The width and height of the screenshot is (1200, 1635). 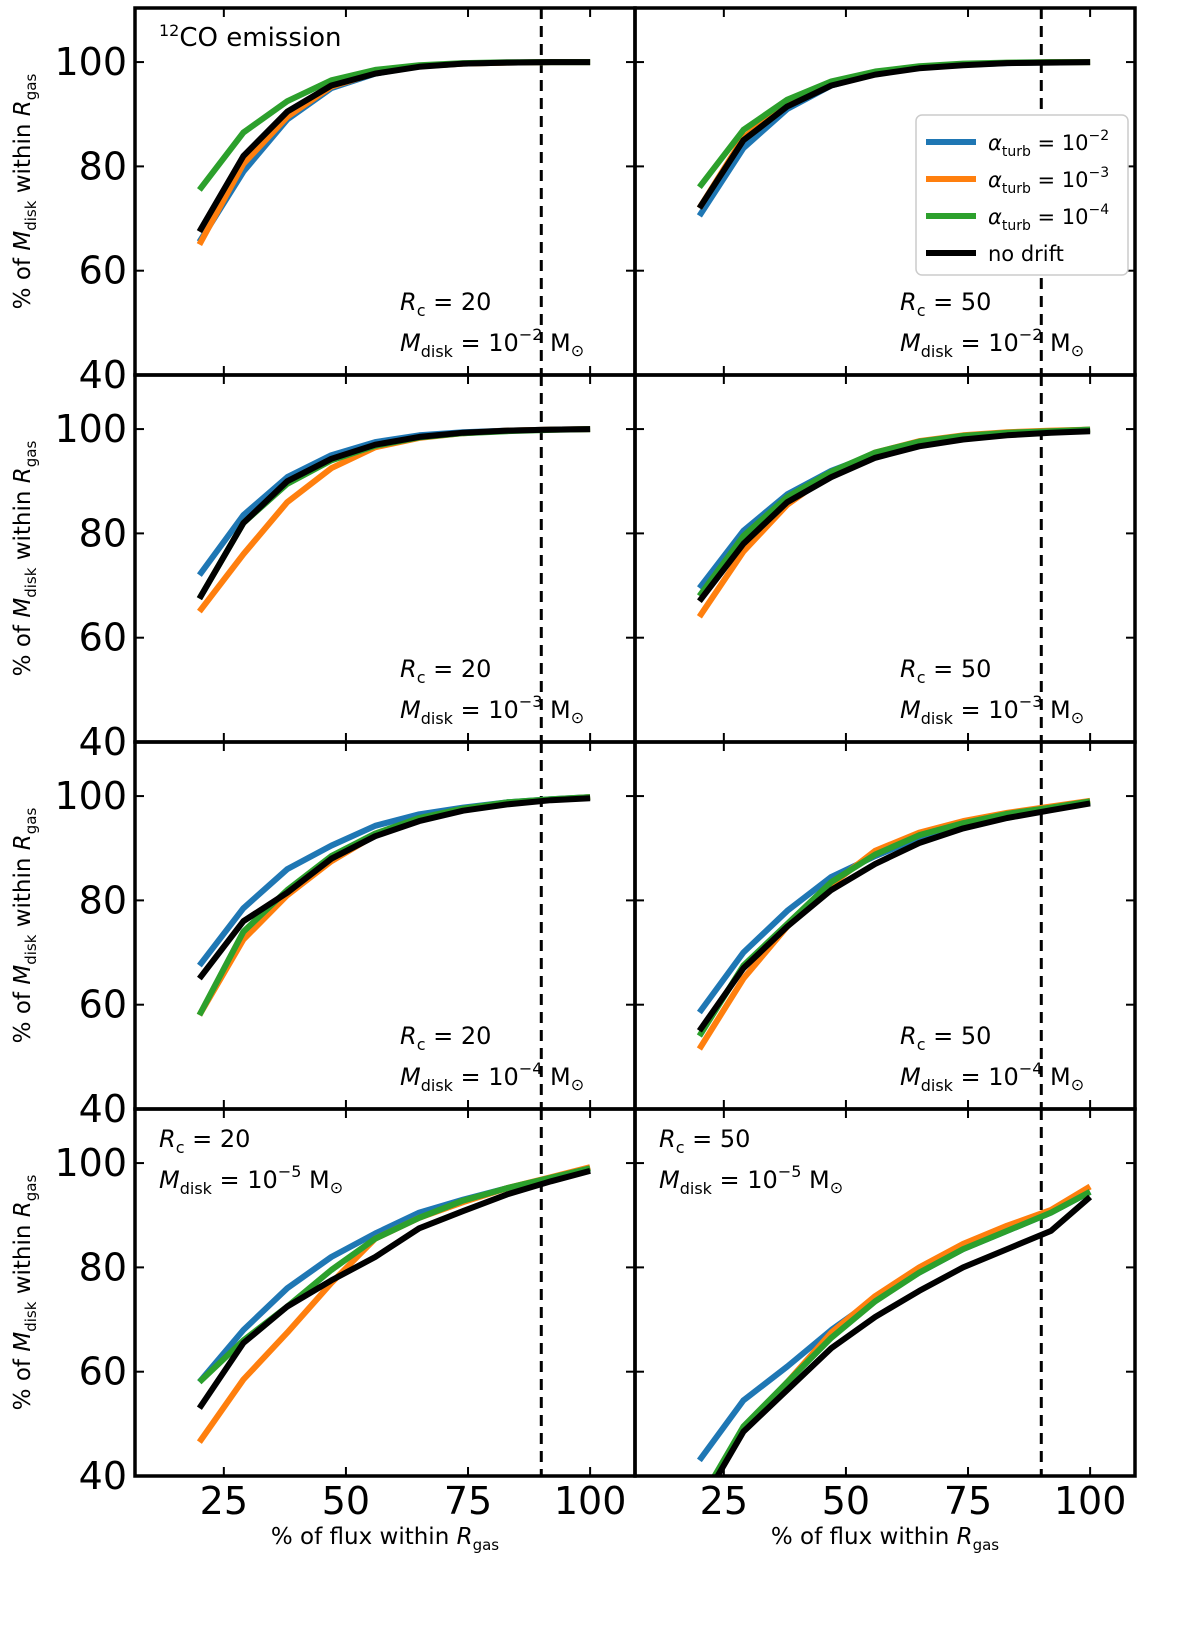 What do you see at coordinates (23, 842) in the screenshot?
I see `ylabel-var2: R` at bounding box center [23, 842].